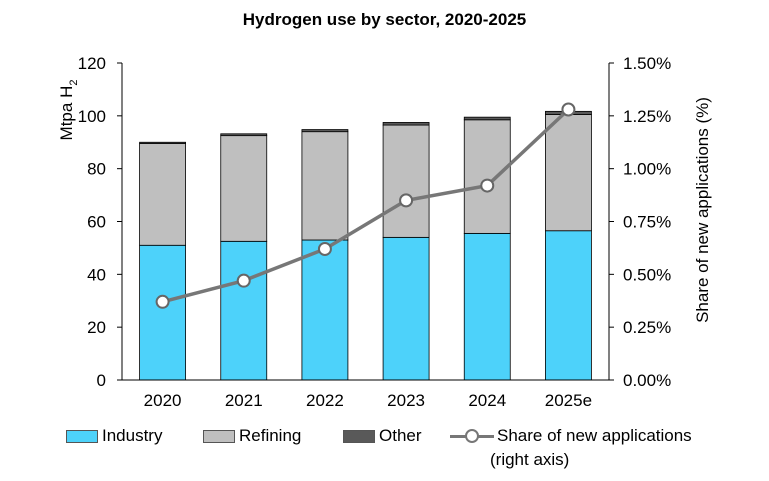  I want to click on bar-other-2024, so click(487, 118).